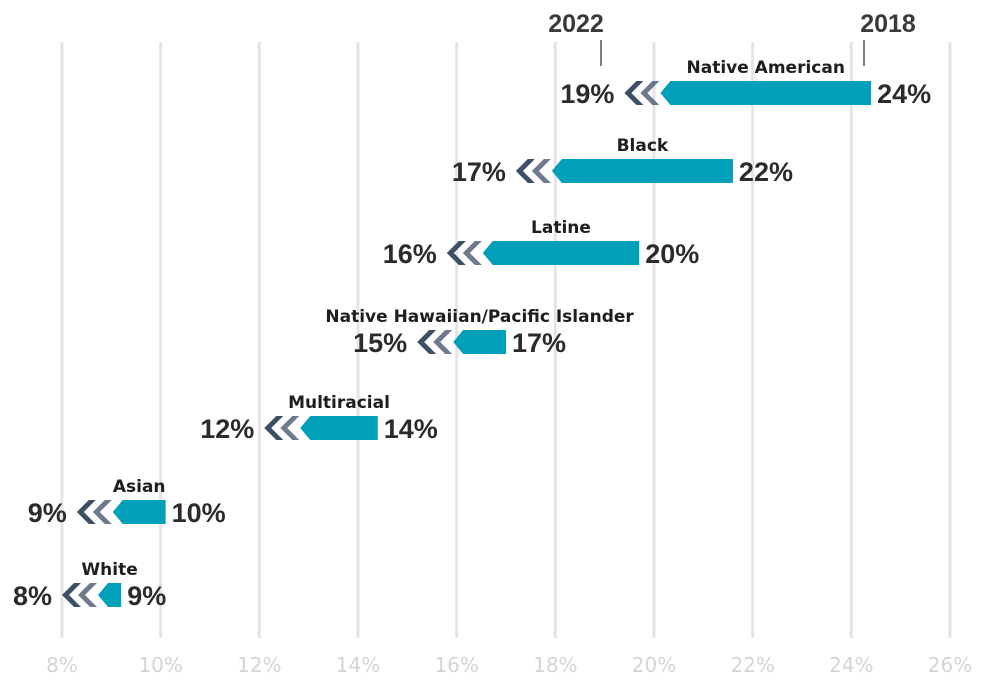 This screenshot has height=682, width=989. Describe the element at coordinates (411, 429) in the screenshot. I see `value-label-2018: 14%` at that location.